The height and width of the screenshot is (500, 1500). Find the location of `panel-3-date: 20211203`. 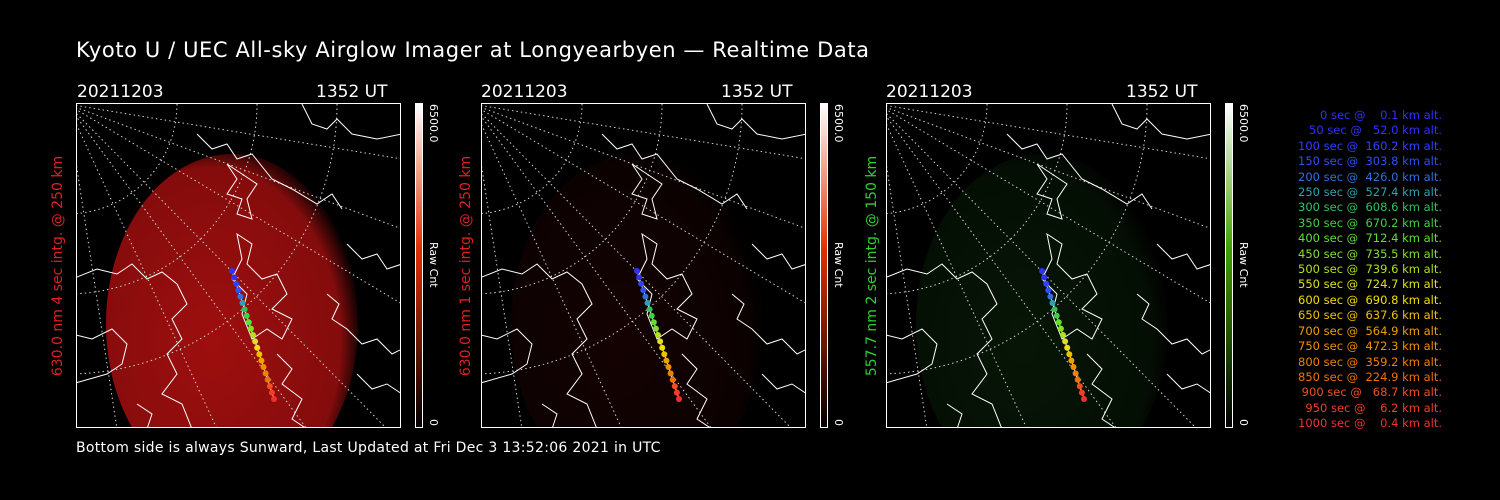

panel-3-date: 20211203 is located at coordinates (929, 92).